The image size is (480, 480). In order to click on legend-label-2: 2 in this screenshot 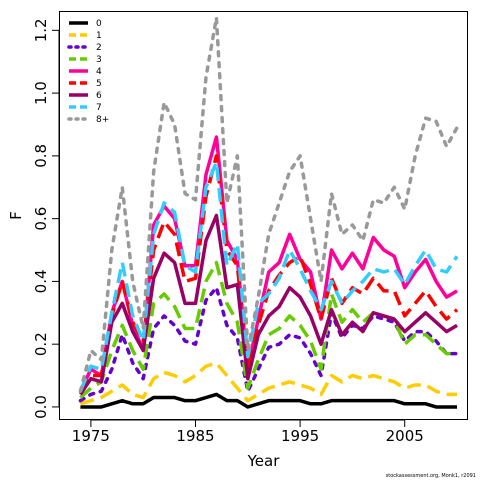, I will do `click(99, 48)`.